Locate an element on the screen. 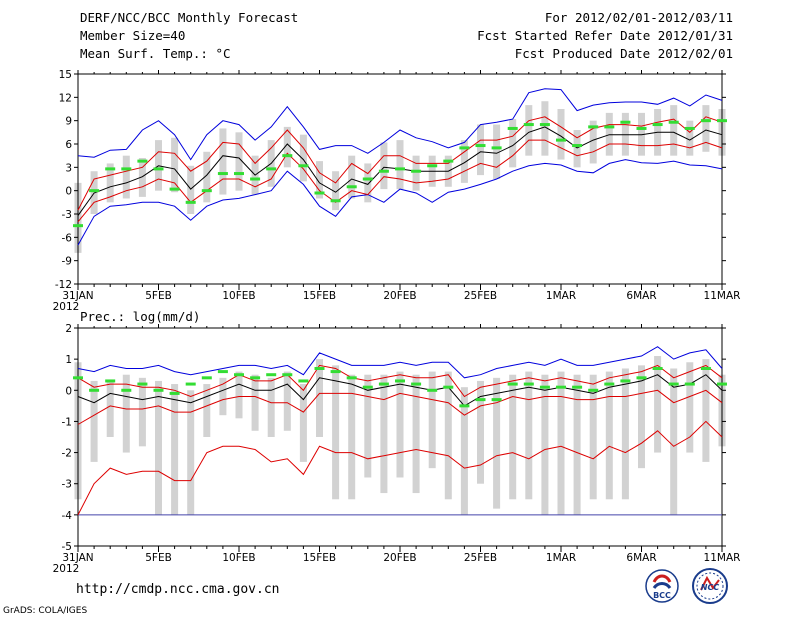  temp-y-tick-label: -9 is located at coordinates (67, 262).